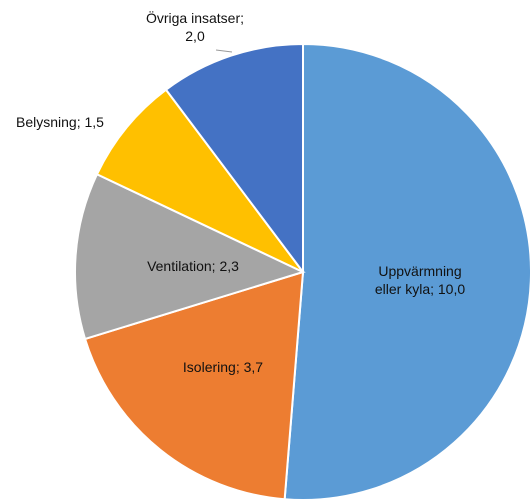 Image resolution: width=530 pixels, height=501 pixels. What do you see at coordinates (193, 266) in the screenshot?
I see `data-label: Ventilation; 2,3` at bounding box center [193, 266].